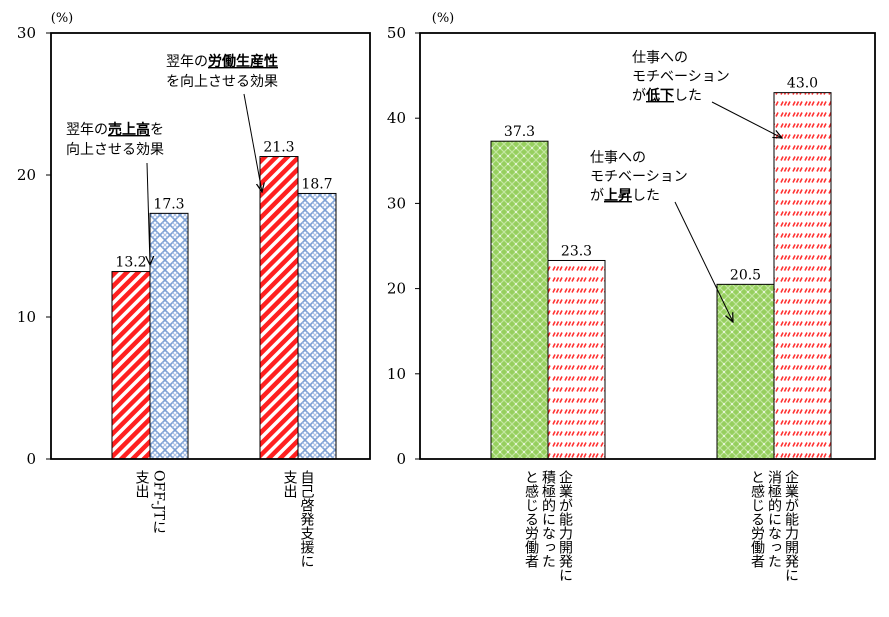 This screenshot has height=617, width=889. What do you see at coordinates (396, 118) in the screenshot?
I see `y-tick-label: 40` at bounding box center [396, 118].